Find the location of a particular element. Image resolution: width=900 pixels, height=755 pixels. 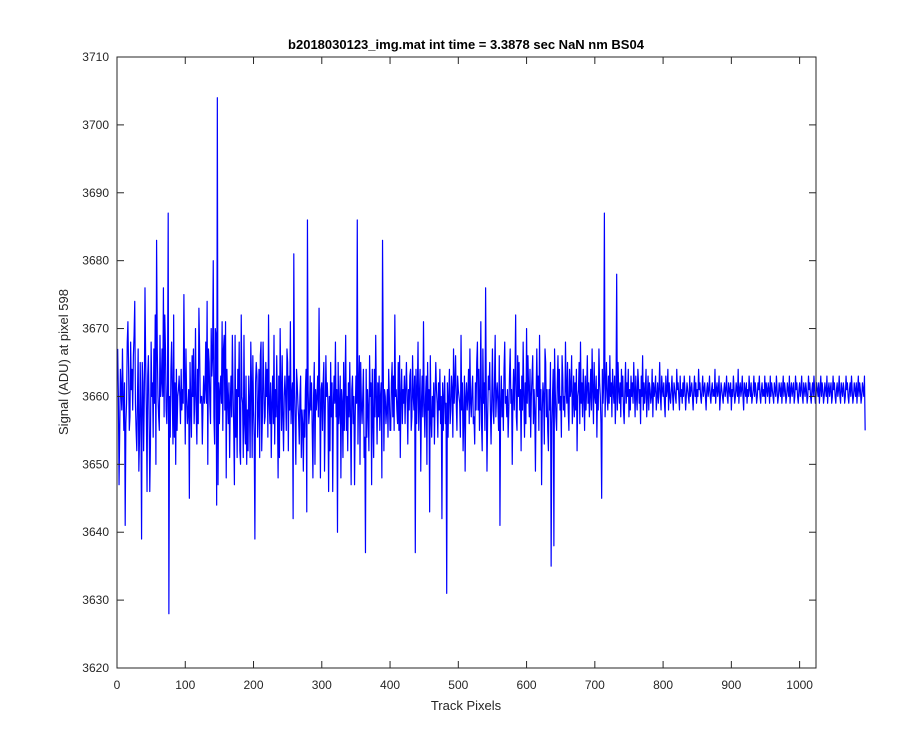

x-tick-label: 300 is located at coordinates (322, 685).